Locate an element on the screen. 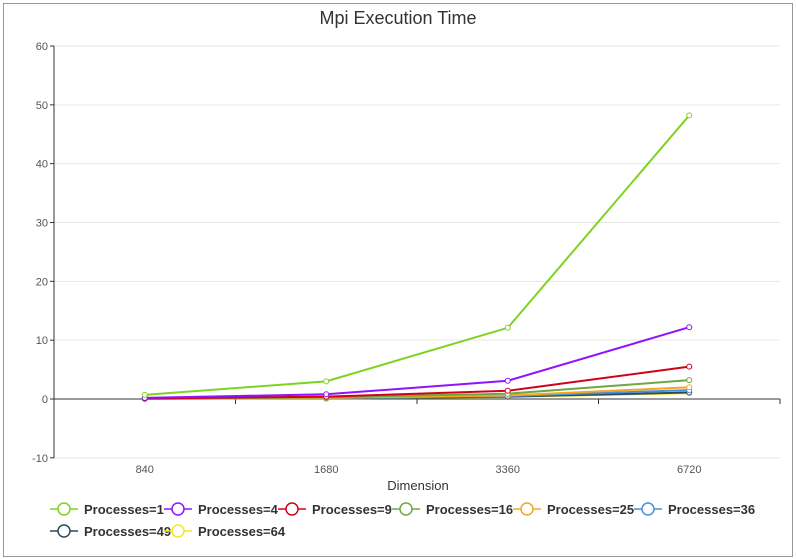  legend-item: Processes=25 is located at coordinates (573, 509).